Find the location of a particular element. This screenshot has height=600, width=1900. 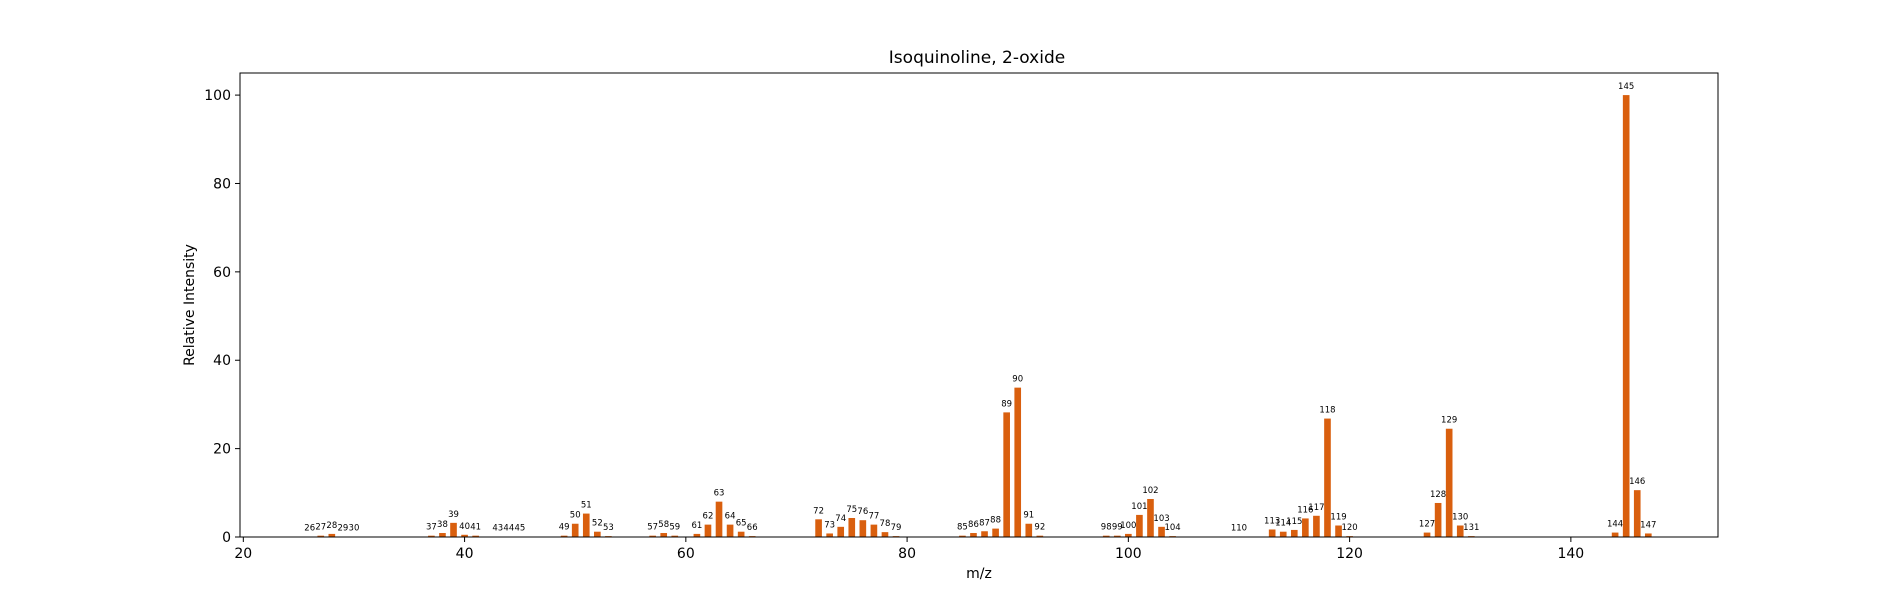

x-tick-label: 20 is located at coordinates (243, 554).